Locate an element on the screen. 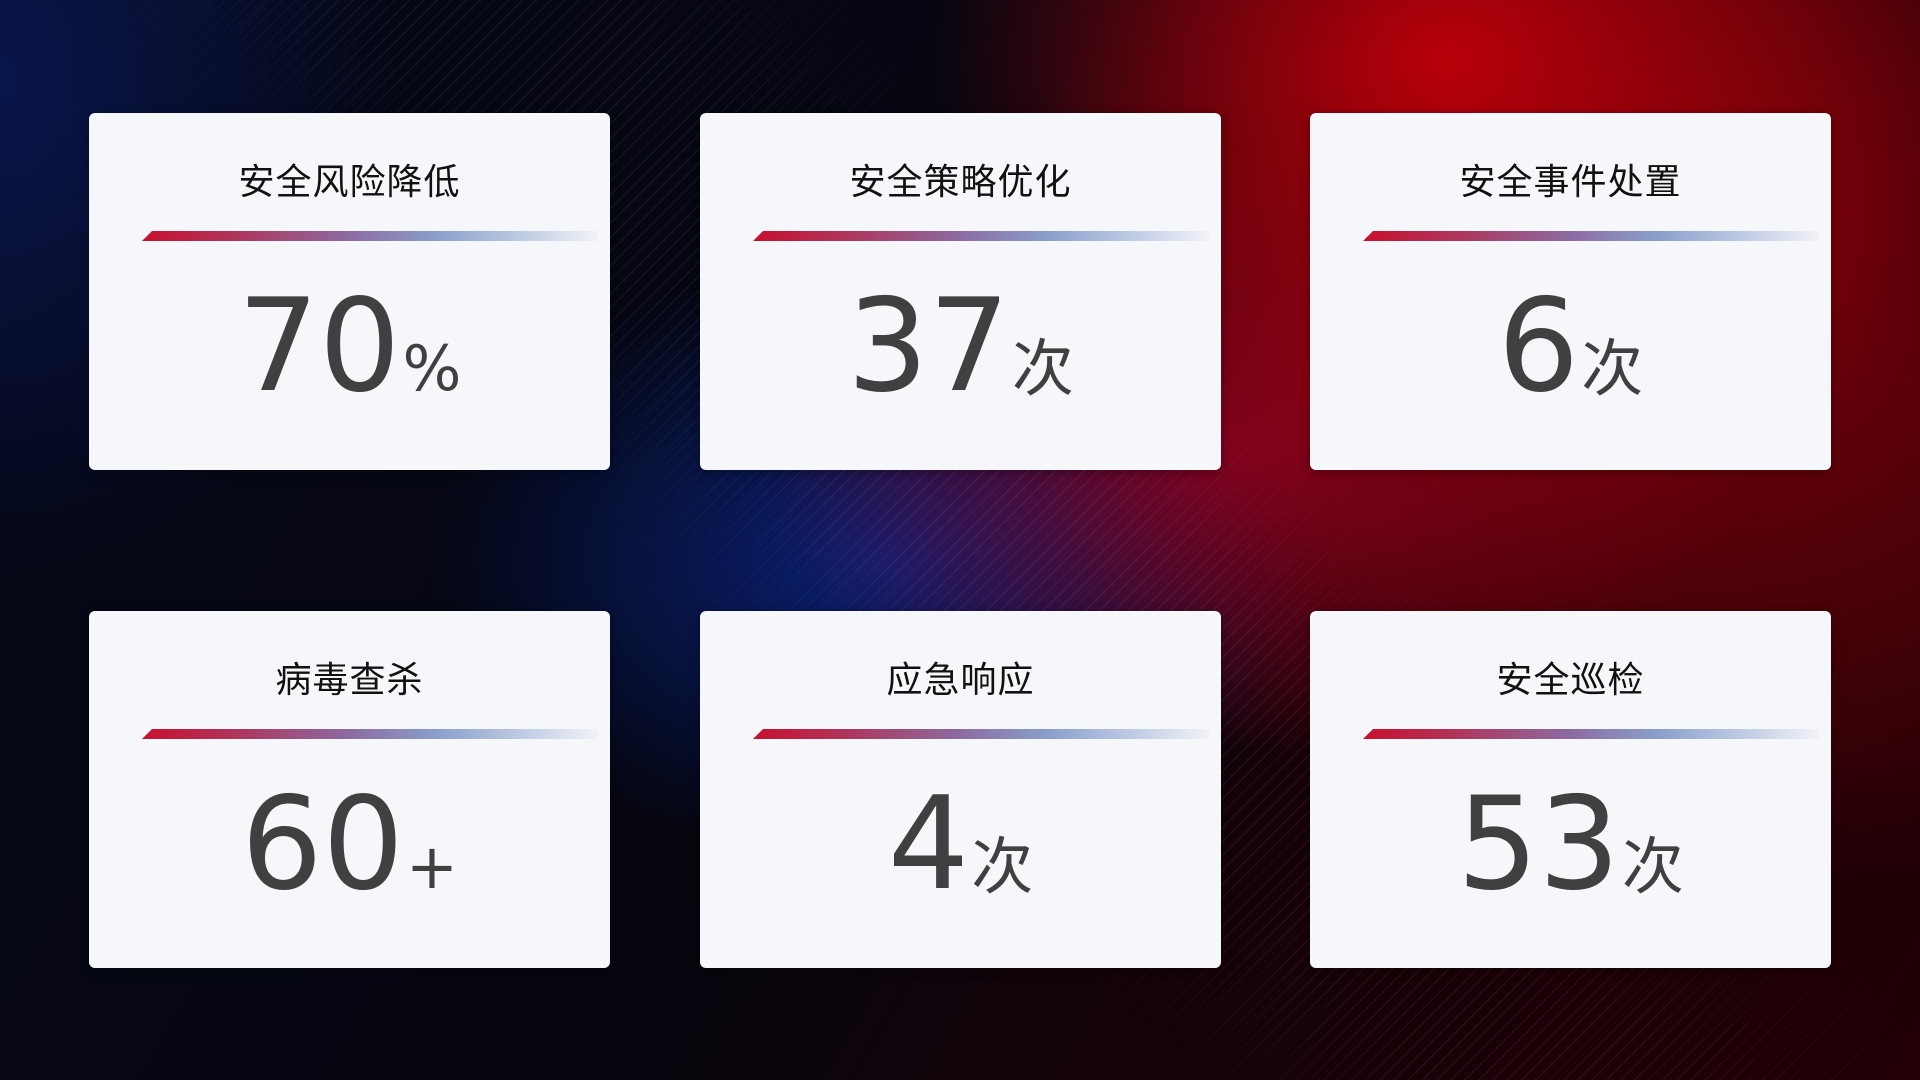 The width and height of the screenshot is (1920, 1080). value-unit: + is located at coordinates (431, 866).